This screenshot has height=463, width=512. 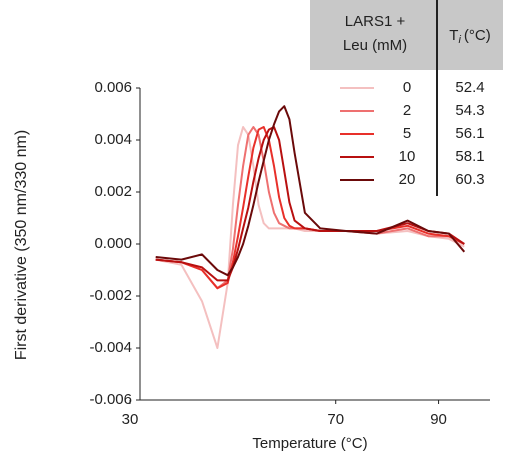 What do you see at coordinates (130, 419) in the screenshot?
I see `x-tick-label: 30` at bounding box center [130, 419].